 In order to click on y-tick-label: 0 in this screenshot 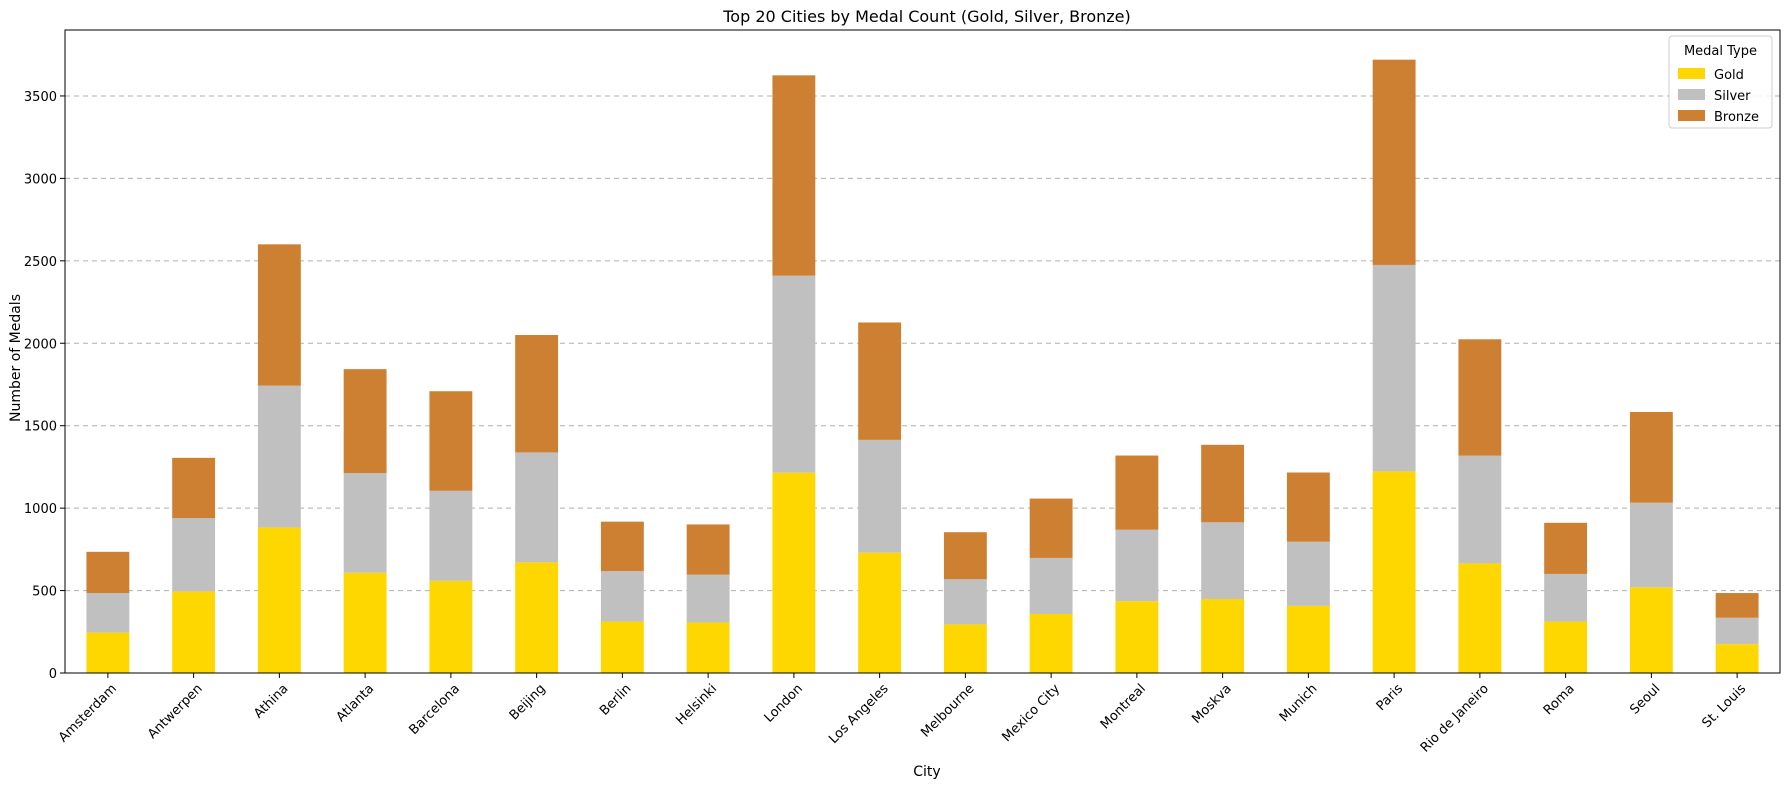, I will do `click(53, 674)`.